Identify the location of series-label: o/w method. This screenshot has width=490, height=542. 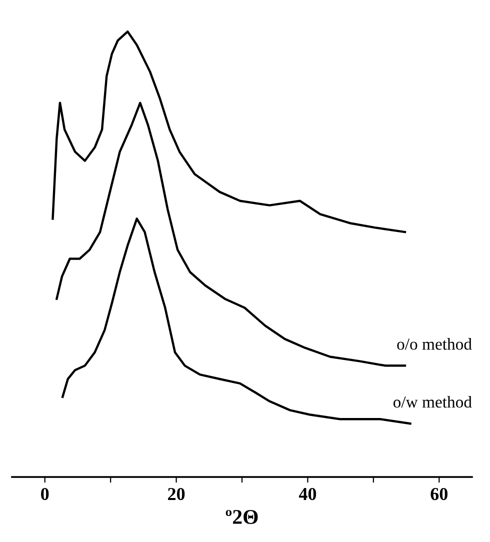
(432, 402).